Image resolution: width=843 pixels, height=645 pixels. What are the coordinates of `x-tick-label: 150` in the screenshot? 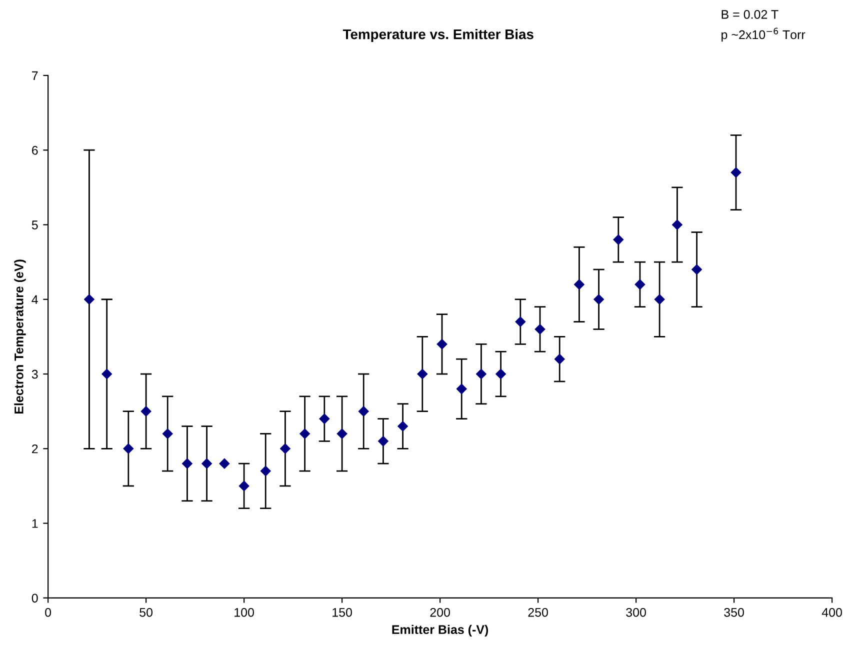 It's located at (342, 612).